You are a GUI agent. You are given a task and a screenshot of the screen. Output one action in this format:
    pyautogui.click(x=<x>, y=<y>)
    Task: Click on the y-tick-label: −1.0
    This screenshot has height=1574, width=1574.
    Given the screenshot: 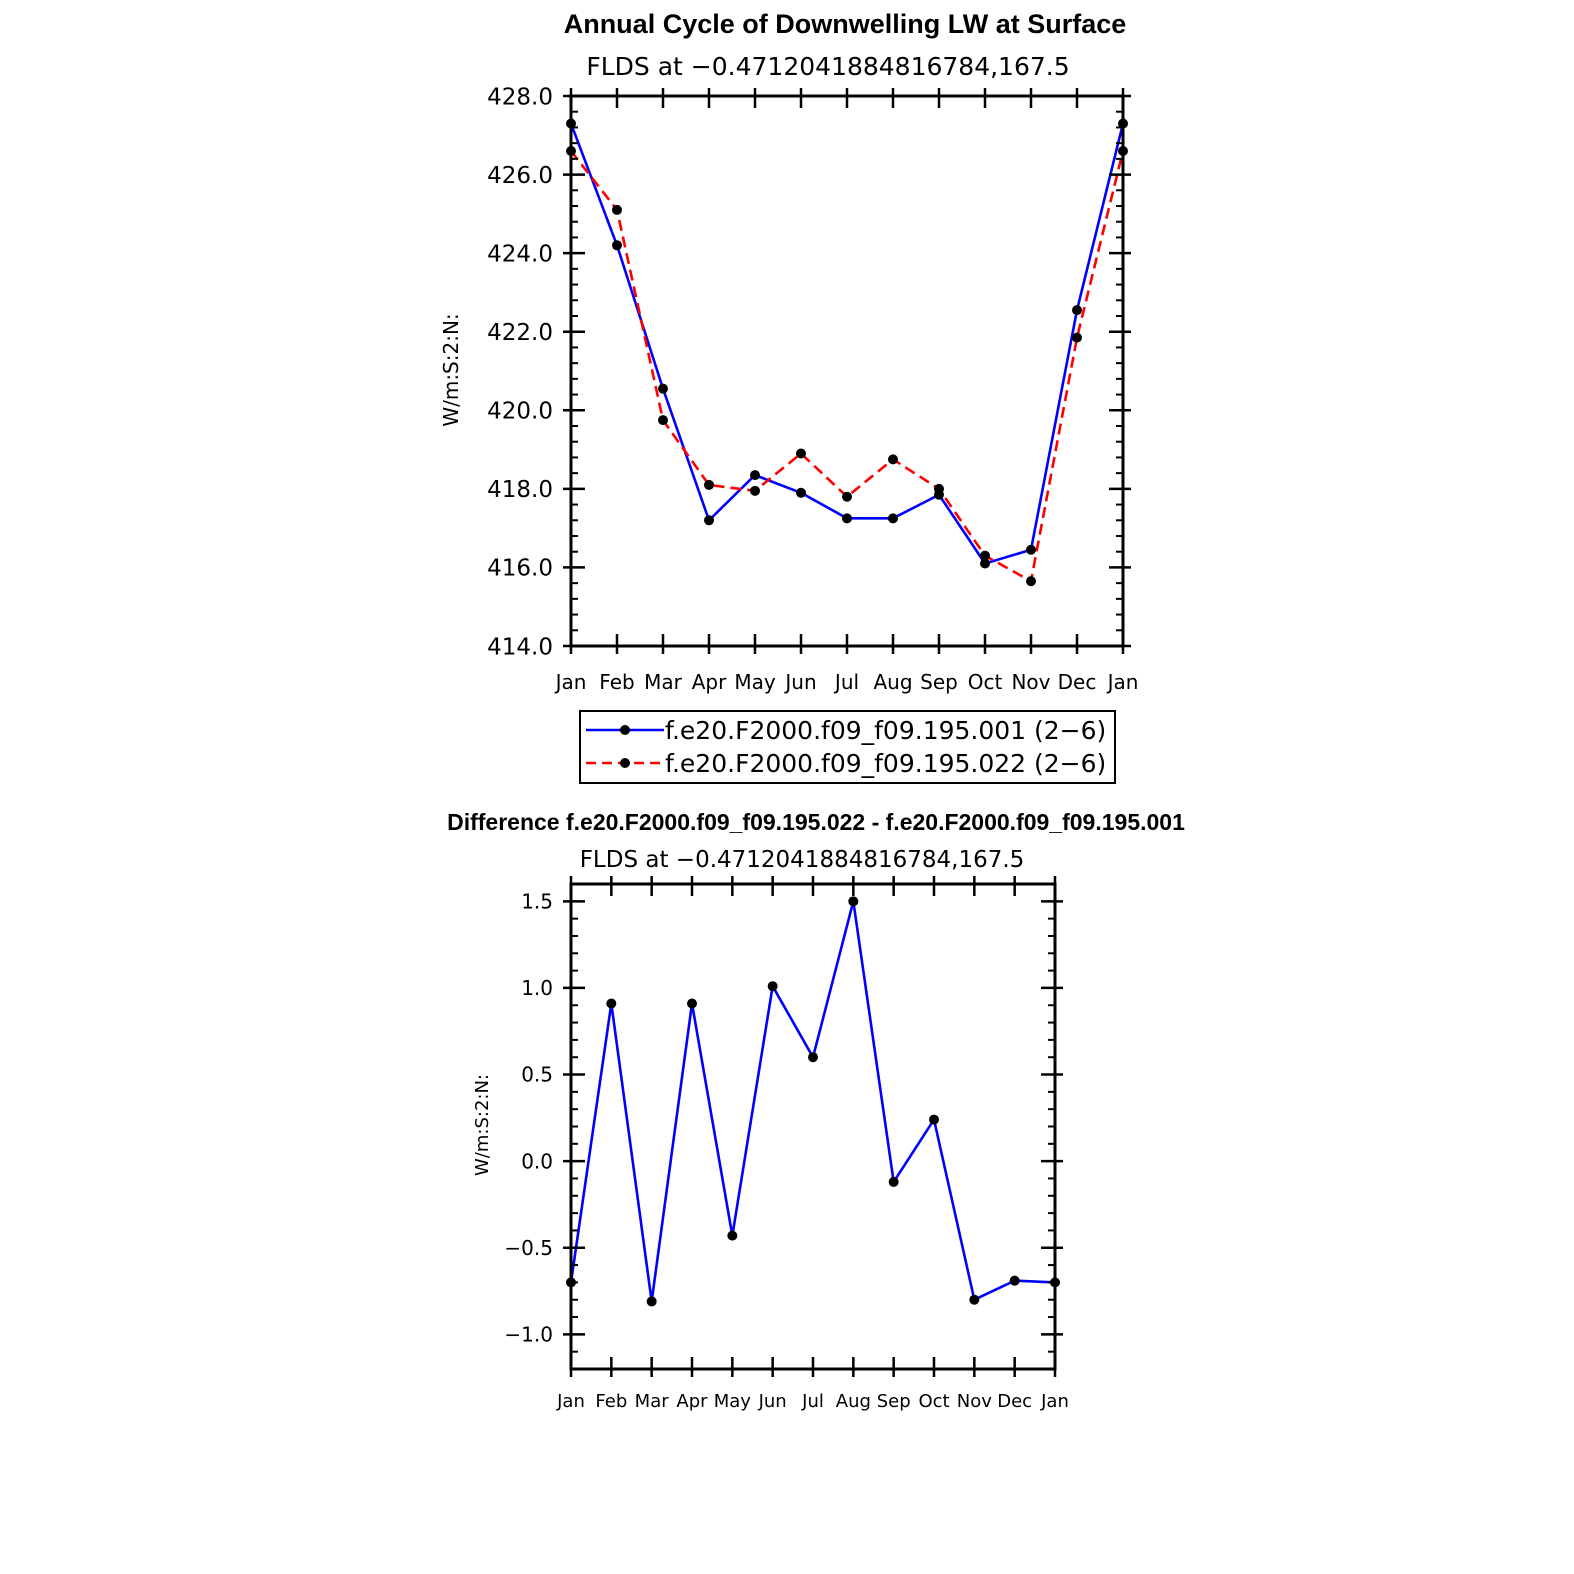 What is the action you would take?
    pyautogui.click(x=528, y=1335)
    